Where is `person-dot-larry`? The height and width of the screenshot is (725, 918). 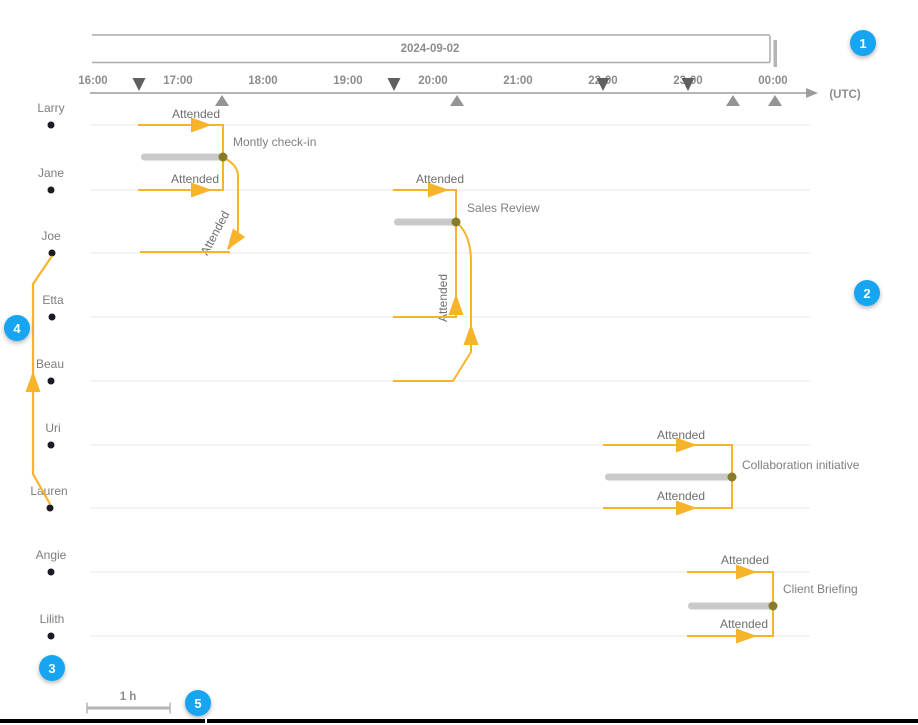
person-dot-larry is located at coordinates (51, 125).